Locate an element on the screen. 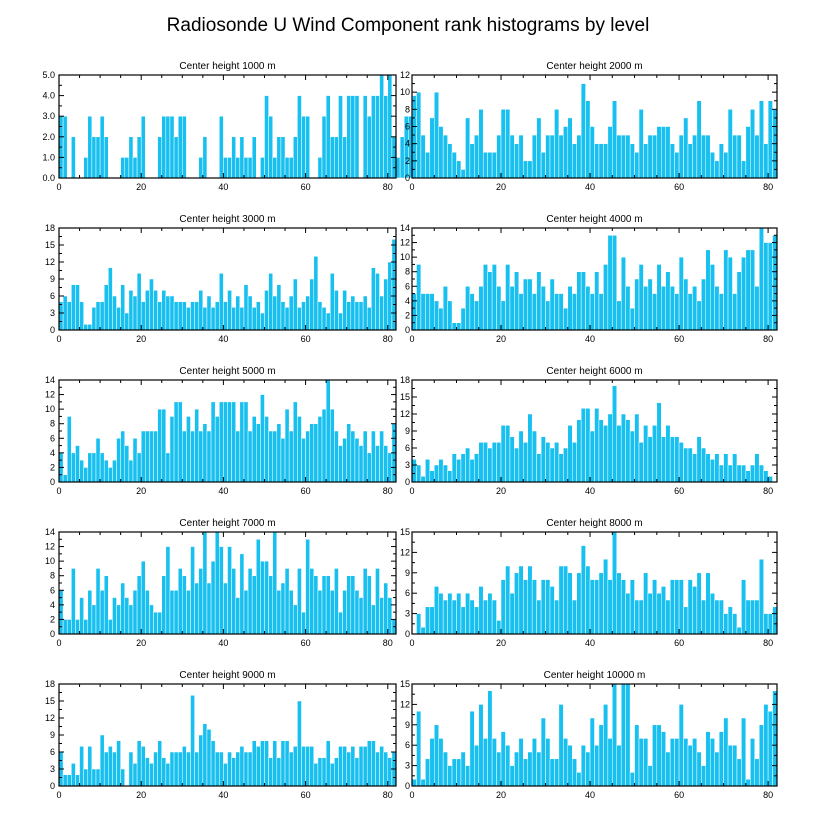 The width and height of the screenshot is (818, 824). panel-title: Center height 7000 m is located at coordinates (227, 523).